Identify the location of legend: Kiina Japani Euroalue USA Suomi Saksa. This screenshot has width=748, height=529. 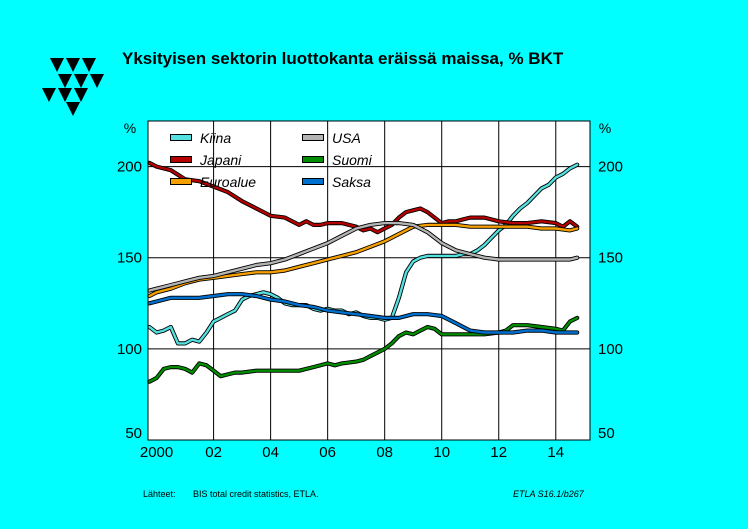
(271, 160).